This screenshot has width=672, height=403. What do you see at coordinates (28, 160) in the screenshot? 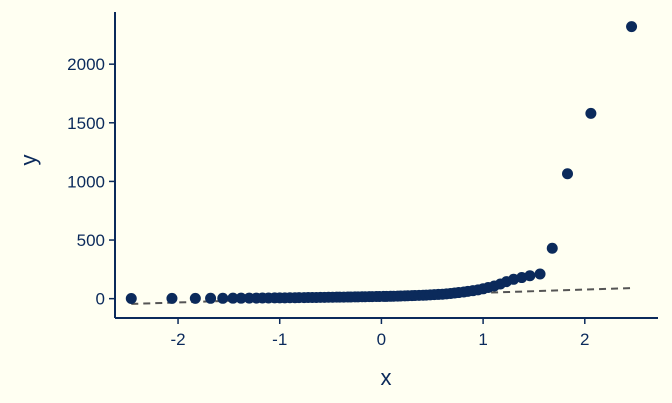
I see `y-axis-title: y` at bounding box center [28, 160].